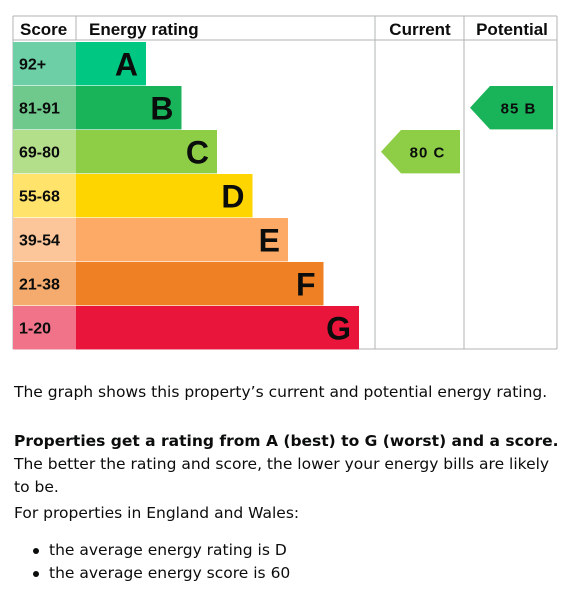 The image size is (570, 608). What do you see at coordinates (161, 109) in the screenshot?
I see `band-letter-b: B` at bounding box center [161, 109].